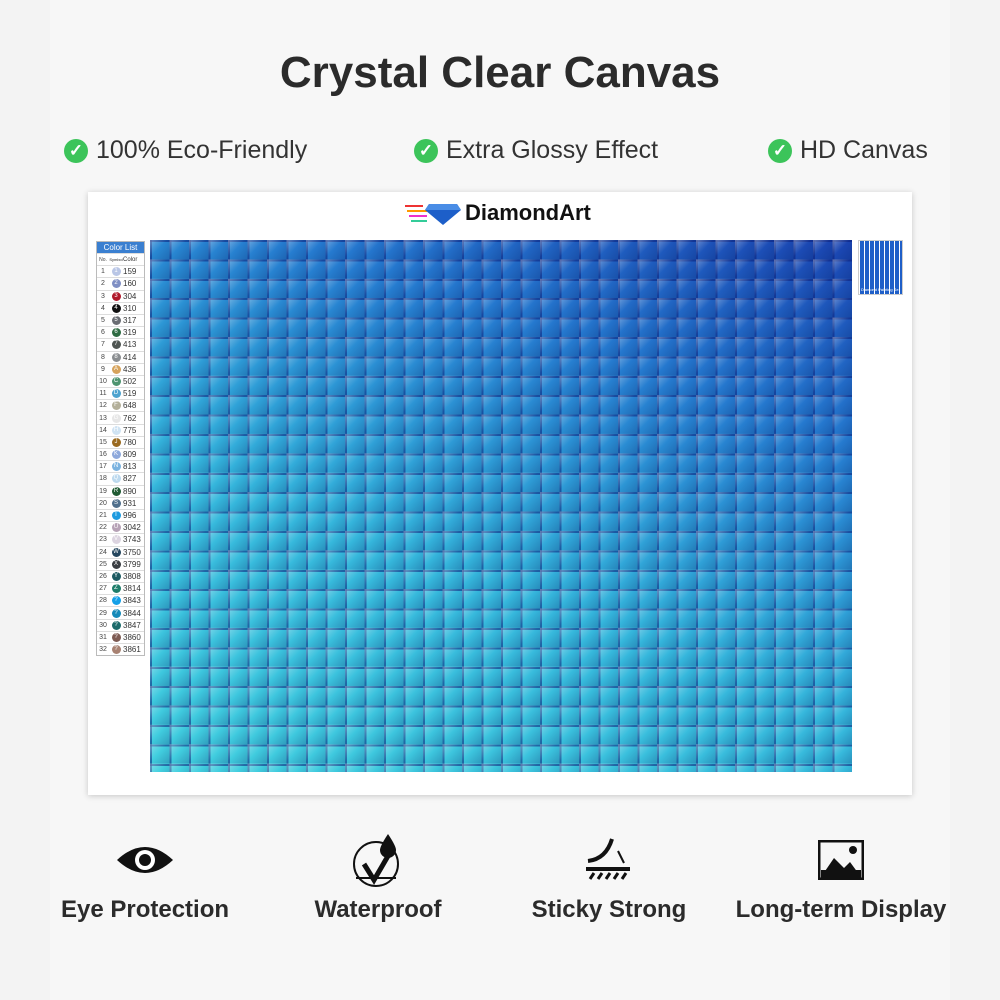  Describe the element at coordinates (103, 296) in the screenshot. I see `row-number: 3` at that location.